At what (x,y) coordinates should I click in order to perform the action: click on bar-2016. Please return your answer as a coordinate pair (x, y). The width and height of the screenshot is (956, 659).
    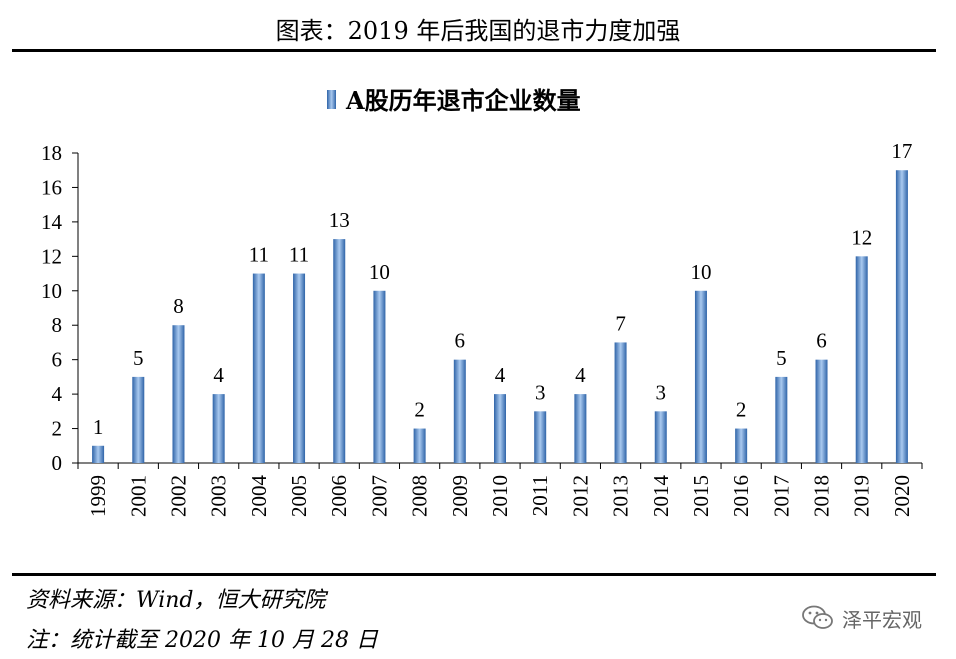
    Looking at the image, I should click on (741, 445).